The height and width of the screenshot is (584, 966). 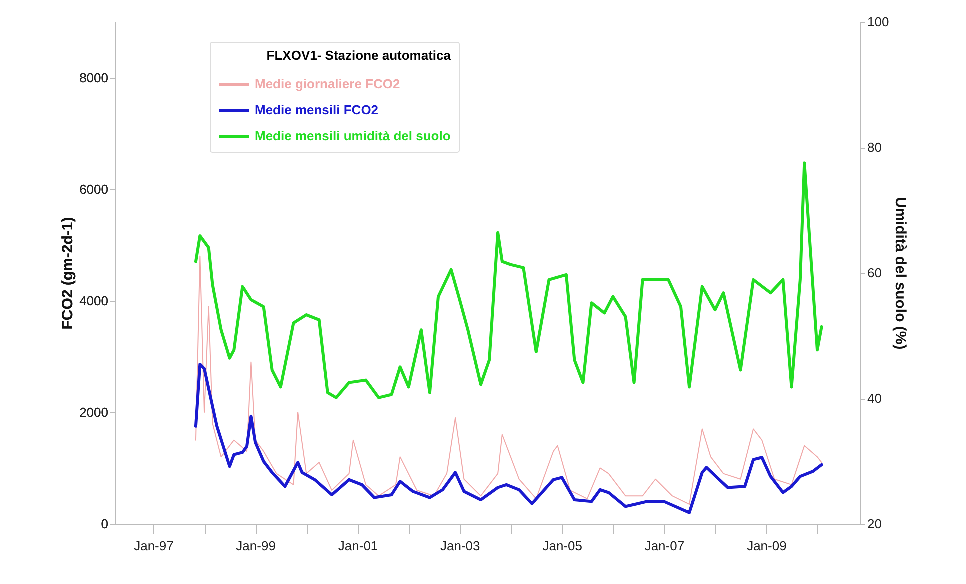 I want to click on y2-tick-label: 100, so click(x=879, y=22).